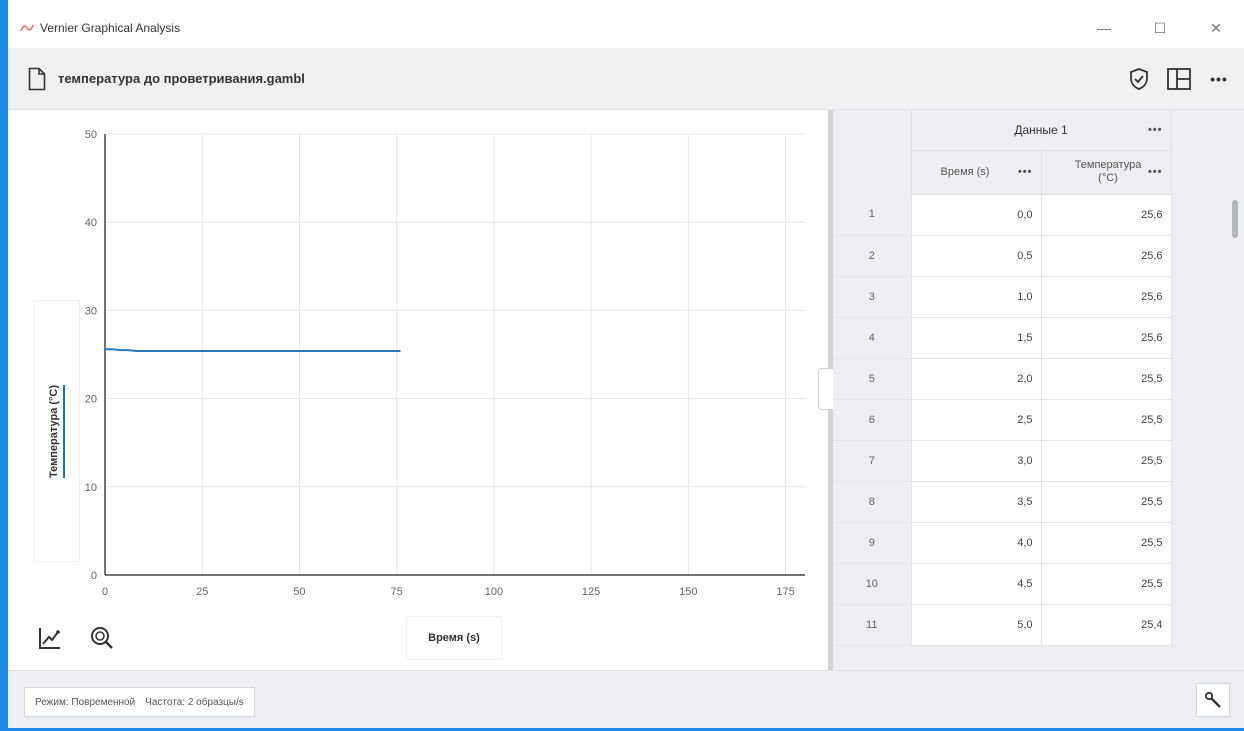 Image resolution: width=1244 pixels, height=731 pixels. What do you see at coordinates (91, 223) in the screenshot?
I see `y-tick-label: 40` at bounding box center [91, 223].